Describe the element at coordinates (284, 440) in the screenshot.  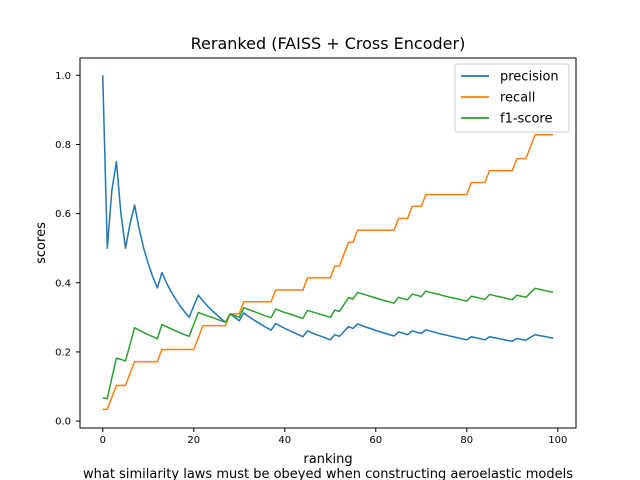
I see `x-tick-label: 40` at that location.